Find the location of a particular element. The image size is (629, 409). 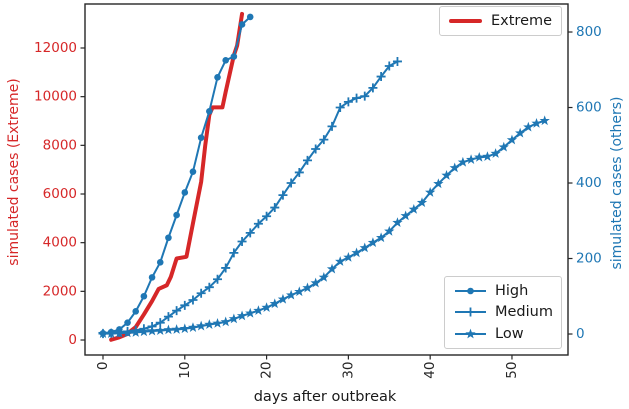

legend-entry-low: Low is located at coordinates (503, 334).